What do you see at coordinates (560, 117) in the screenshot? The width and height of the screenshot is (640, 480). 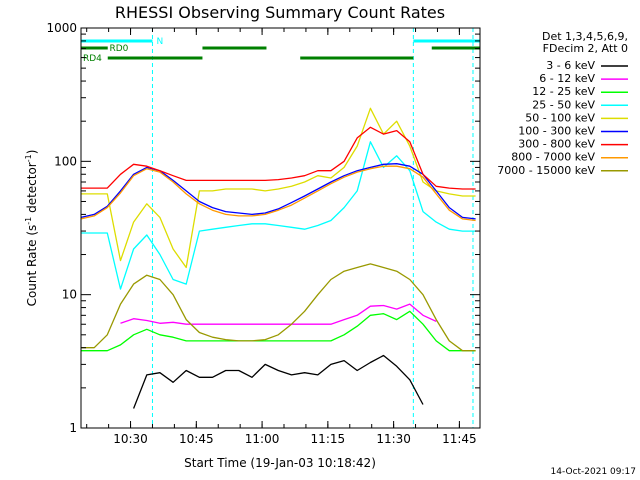 I see `legend-label-50-100-kev: 50 - 100 keV` at bounding box center [560, 117].